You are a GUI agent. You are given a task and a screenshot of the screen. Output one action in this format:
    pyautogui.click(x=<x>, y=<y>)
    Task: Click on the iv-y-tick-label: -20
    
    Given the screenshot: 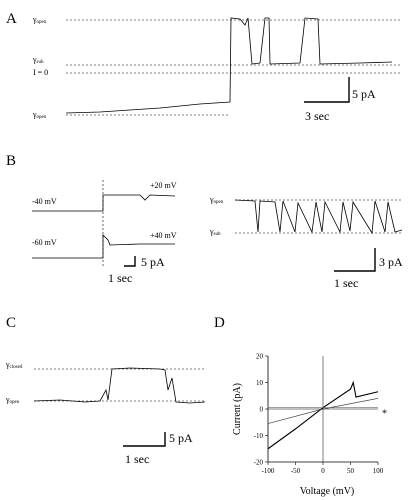 What is the action you would take?
    pyautogui.click(x=259, y=463)
    